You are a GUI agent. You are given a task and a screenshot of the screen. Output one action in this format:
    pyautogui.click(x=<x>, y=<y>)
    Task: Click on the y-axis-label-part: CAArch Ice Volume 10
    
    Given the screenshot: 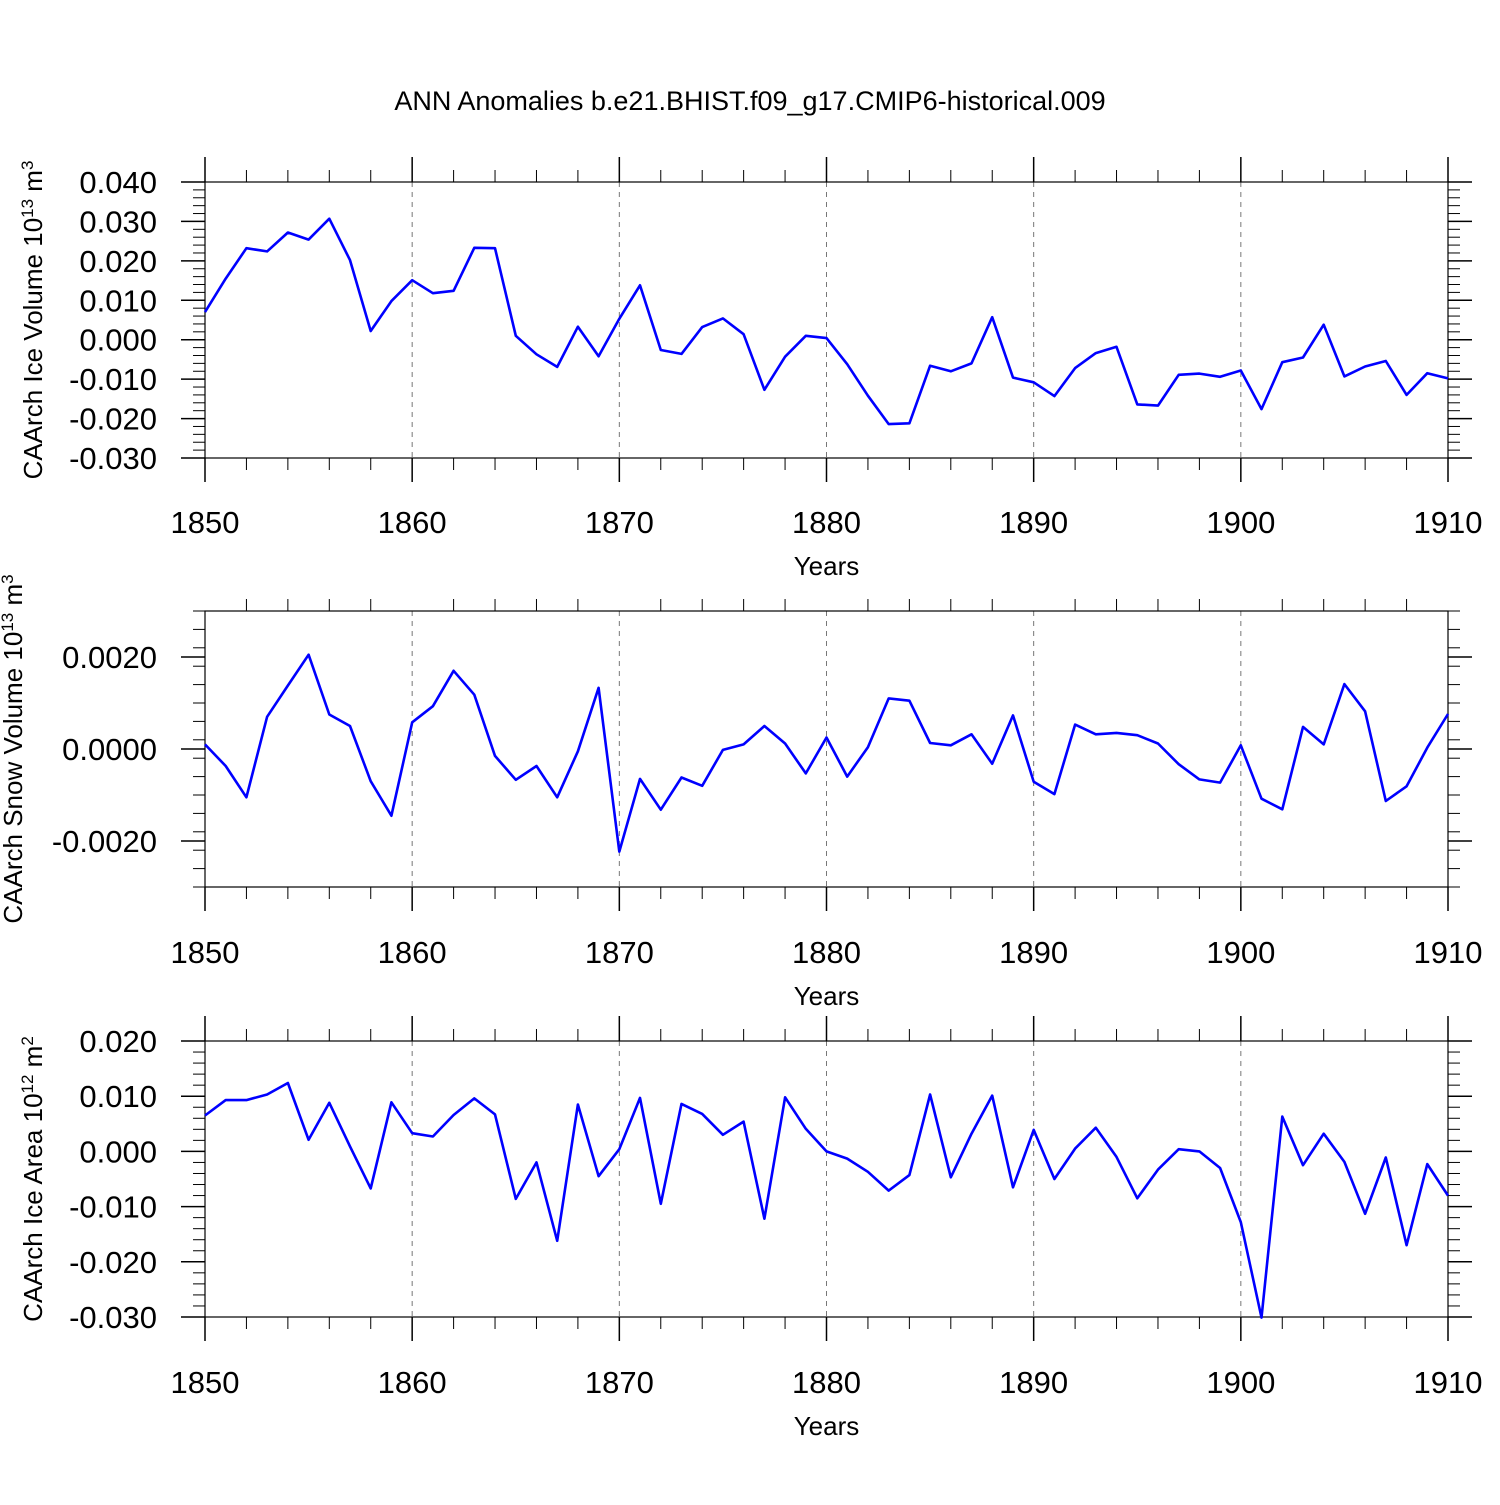 What is the action you would take?
    pyautogui.click(x=33, y=349)
    